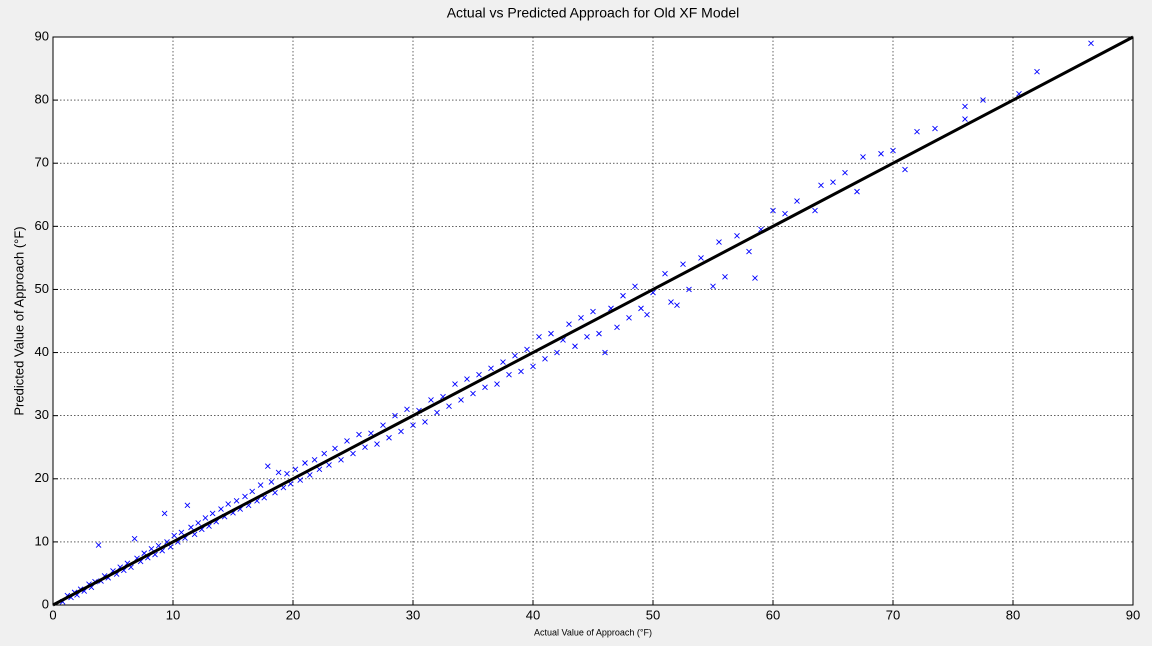  What do you see at coordinates (42, 351) in the screenshot?
I see `y-tick-label: 40` at bounding box center [42, 351].